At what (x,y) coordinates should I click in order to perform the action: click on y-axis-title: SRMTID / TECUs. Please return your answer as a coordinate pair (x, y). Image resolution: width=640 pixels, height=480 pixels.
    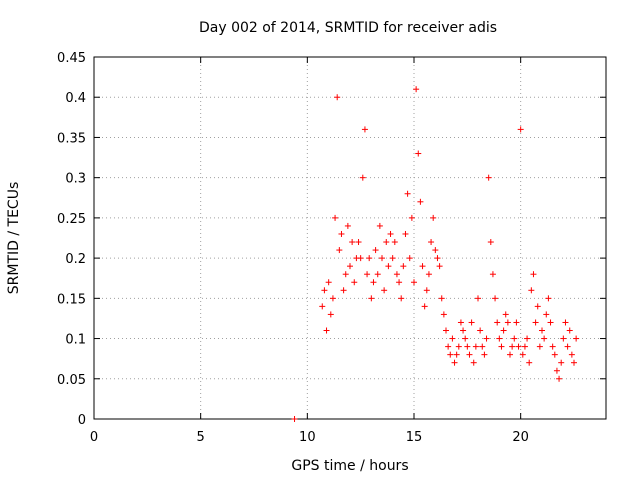
    Looking at the image, I should click on (14, 238).